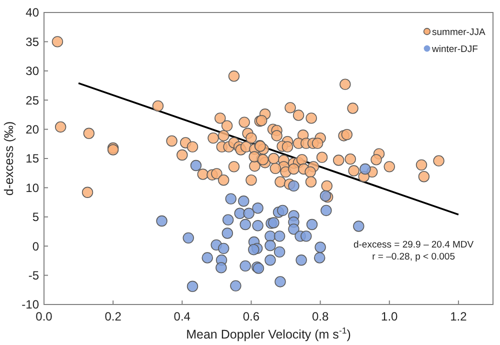 The image size is (500, 345). Describe the element at coordinates (34, 275) in the screenshot. I see `y-tick-label: -5` at that location.